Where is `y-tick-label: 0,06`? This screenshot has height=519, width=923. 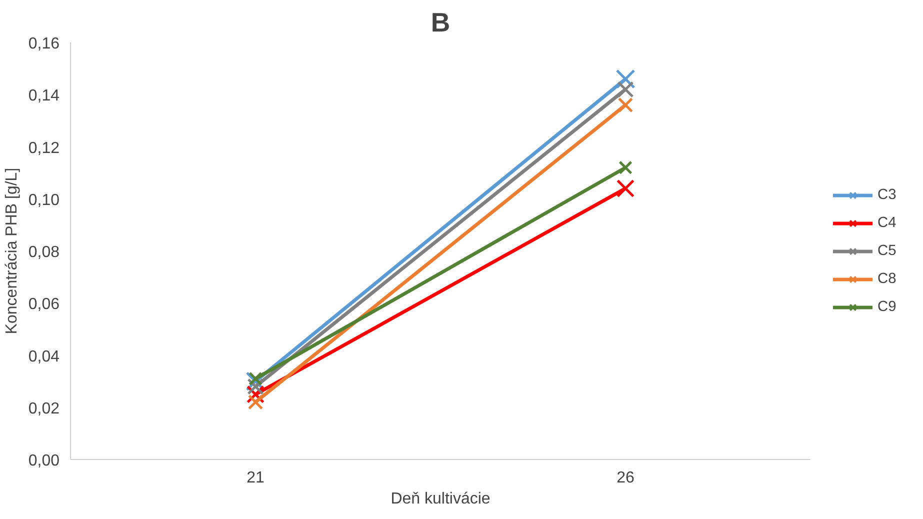 y-tick-label: 0,06 is located at coordinates (44, 305).